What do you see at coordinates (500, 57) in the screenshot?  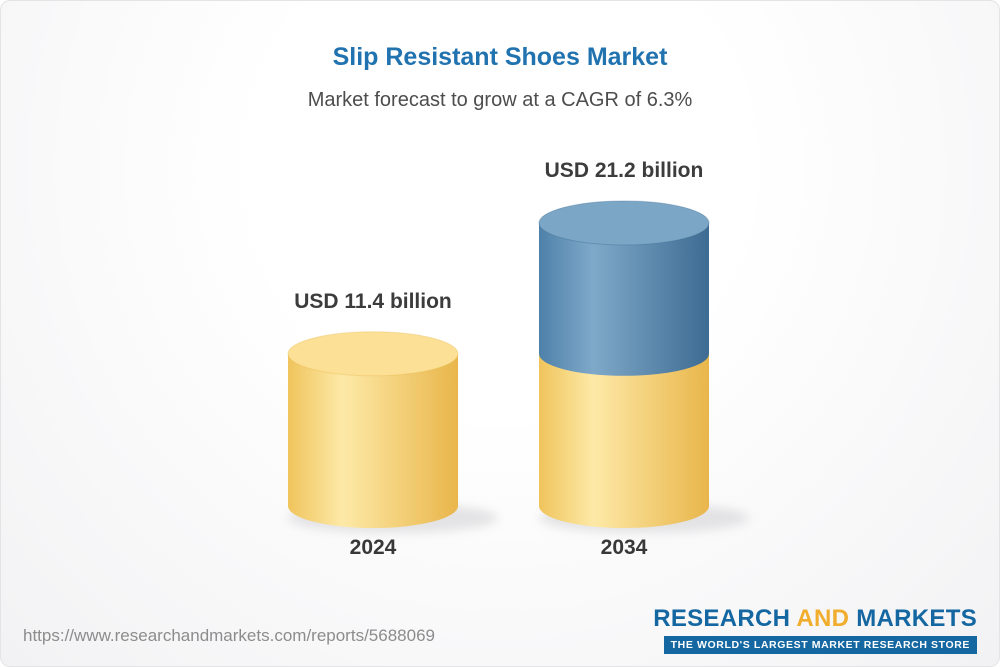 I see `chart-title: Slip Resistant Shoes Market` at bounding box center [500, 57].